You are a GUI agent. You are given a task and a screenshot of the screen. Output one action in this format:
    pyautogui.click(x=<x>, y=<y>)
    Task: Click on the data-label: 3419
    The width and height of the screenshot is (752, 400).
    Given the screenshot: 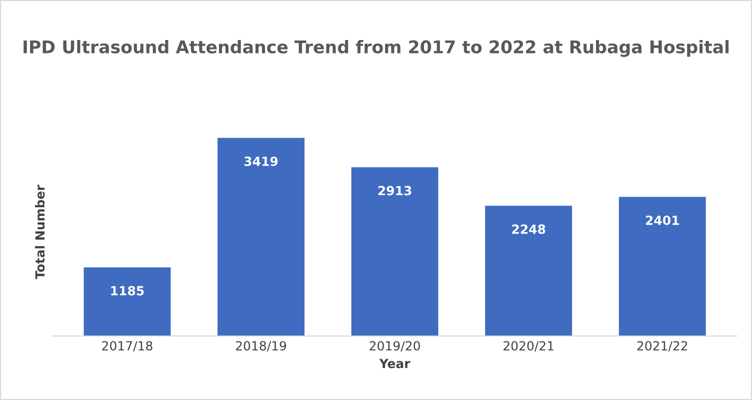 What is the action you would take?
    pyautogui.click(x=261, y=161)
    